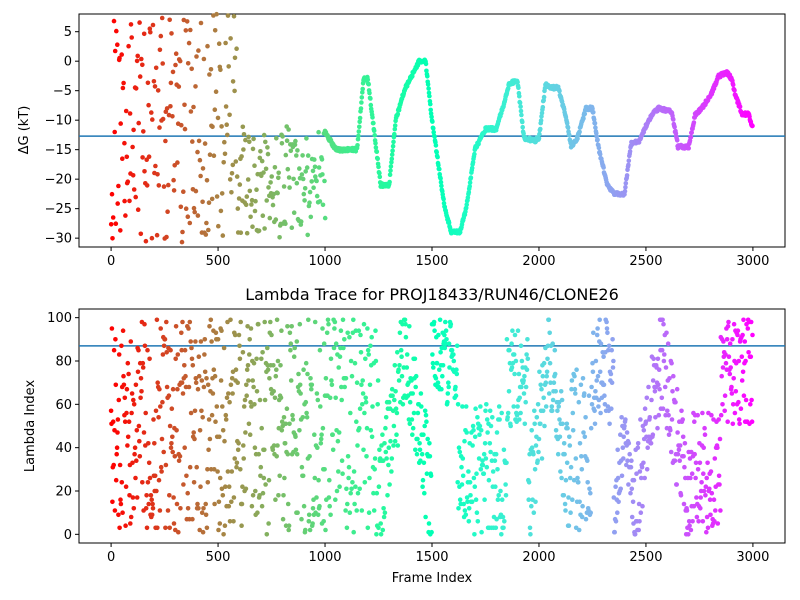 The height and width of the screenshot is (600, 800). What do you see at coordinates (62, 136) in the screenshot?
I see `free-energy-y-ticks: −30−25−20−15−10−505` at bounding box center [62, 136].